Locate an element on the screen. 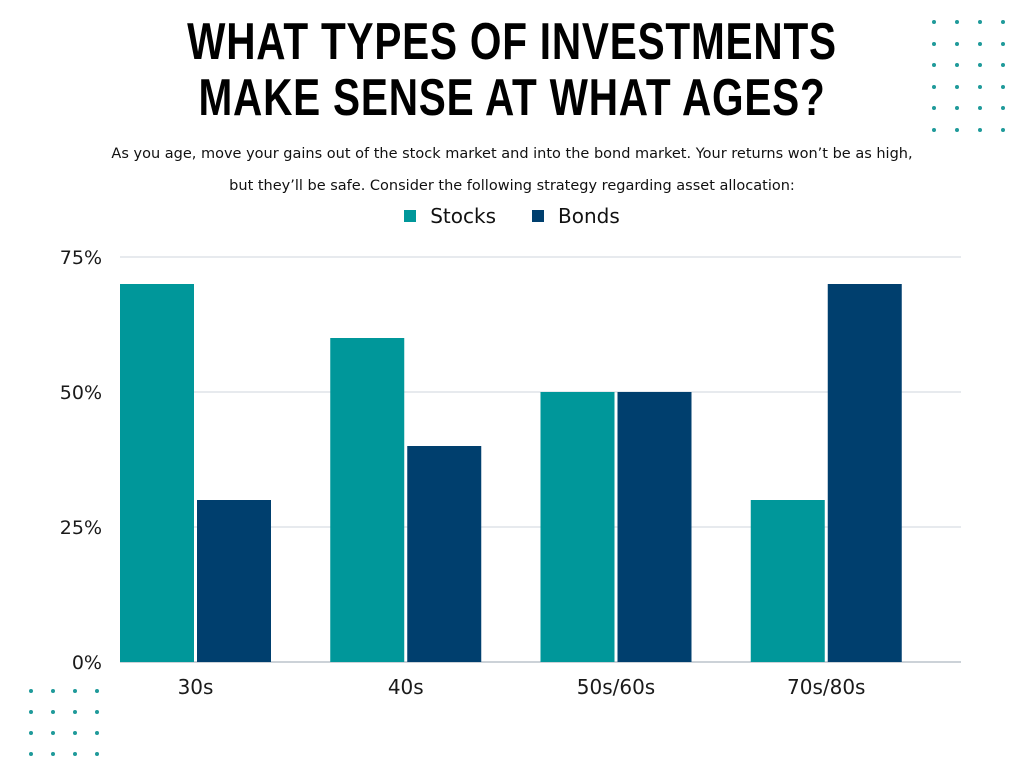 Image resolution: width=1024 pixels, height=768 pixels. x-tick-label: 50s/60s is located at coordinates (616, 687).